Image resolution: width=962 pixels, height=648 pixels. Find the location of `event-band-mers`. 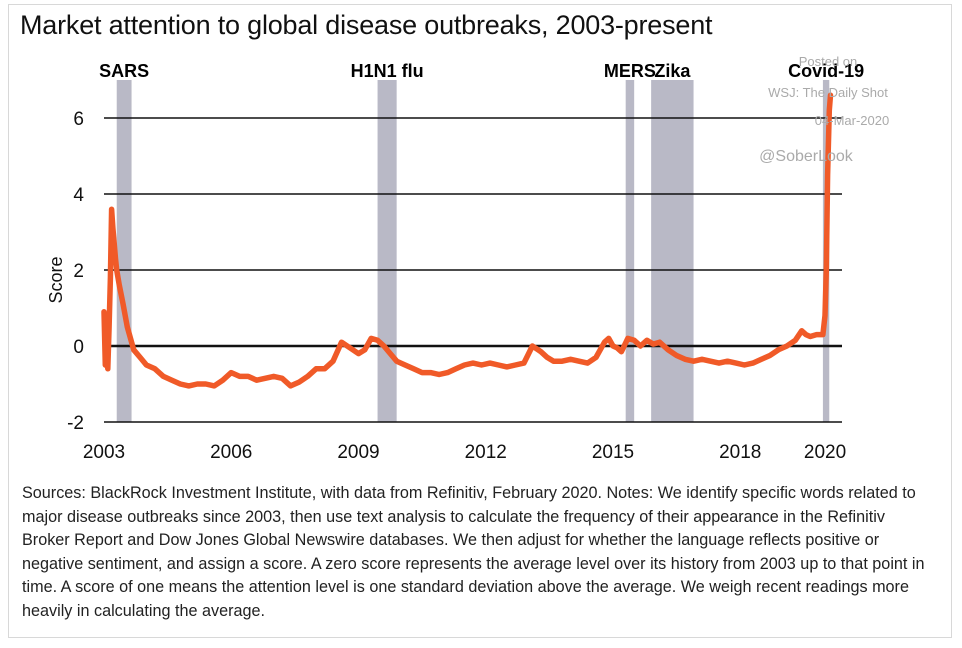

event-band-mers is located at coordinates (630, 251).